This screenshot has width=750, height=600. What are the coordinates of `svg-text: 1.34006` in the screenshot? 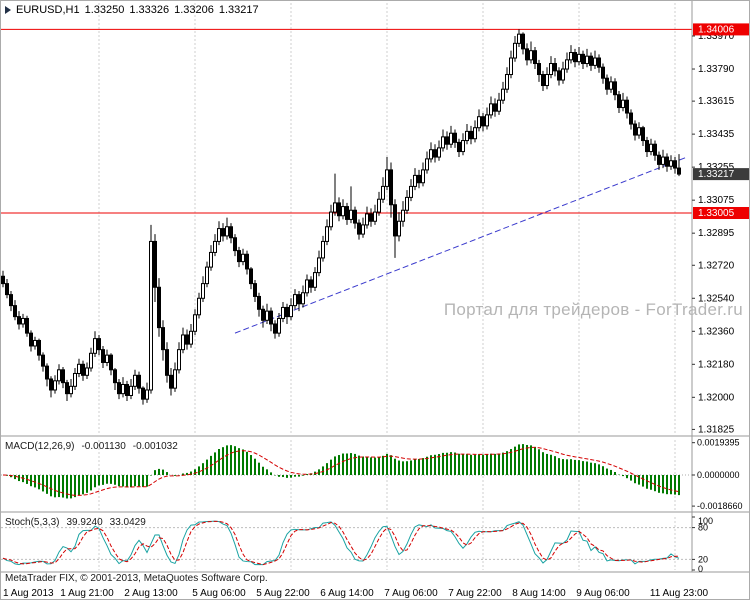 It's located at (716, 29).